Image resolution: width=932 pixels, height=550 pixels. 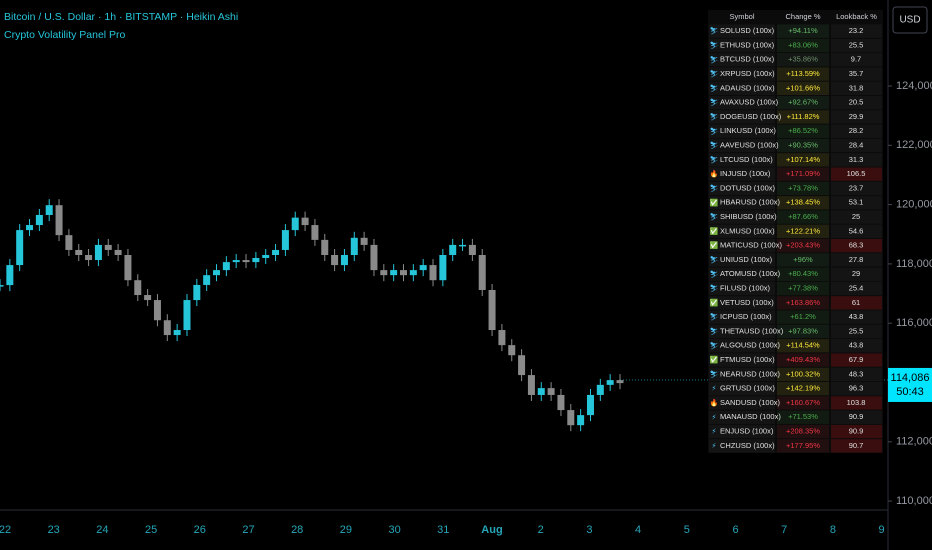 I want to click on row-change: +208.35%, so click(x=803, y=431).